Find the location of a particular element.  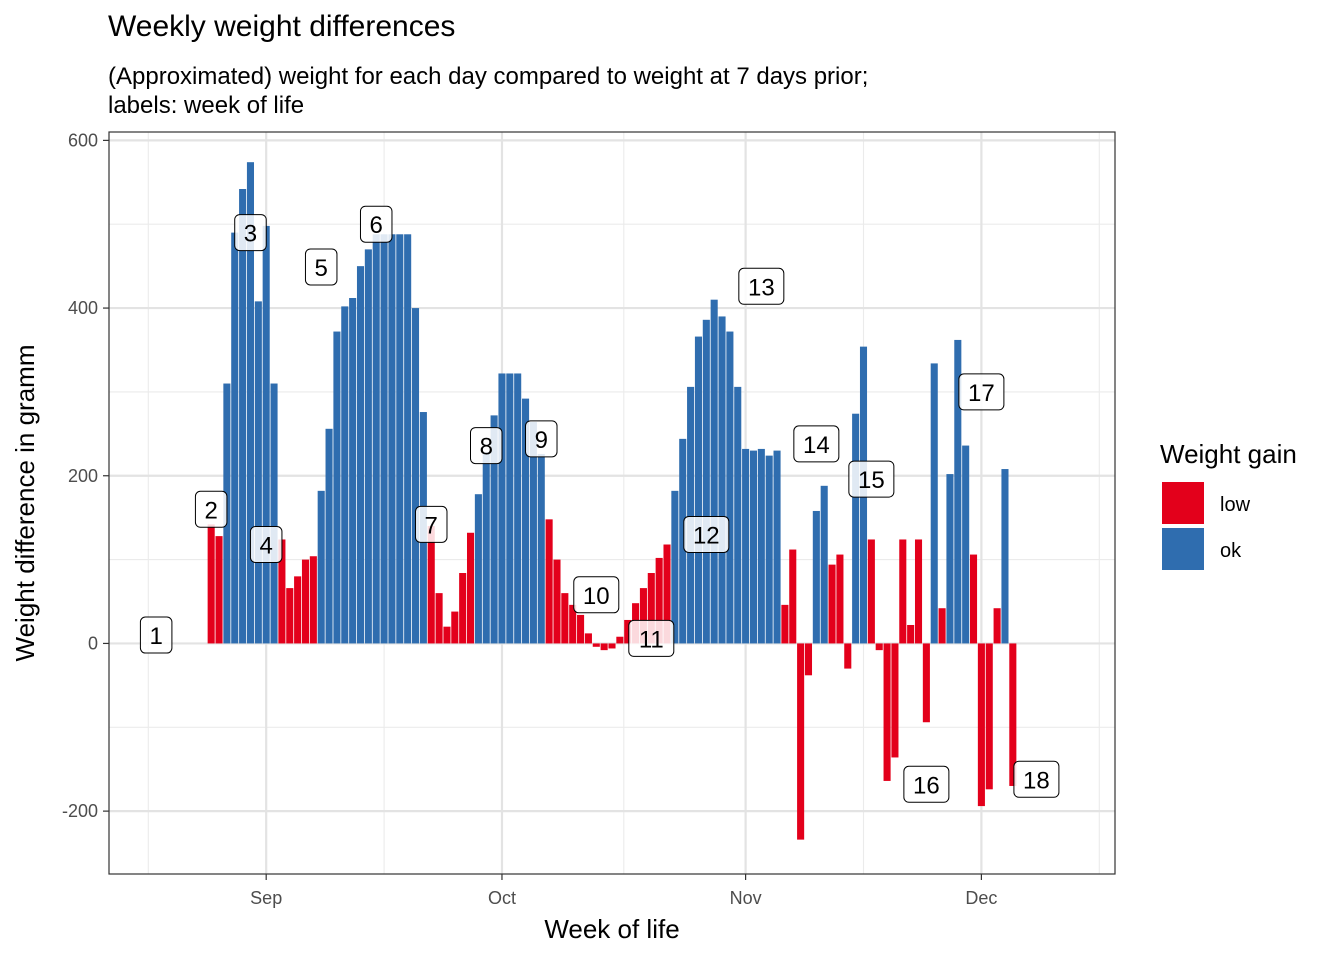

x-tick-label: Nov is located at coordinates (746, 898).